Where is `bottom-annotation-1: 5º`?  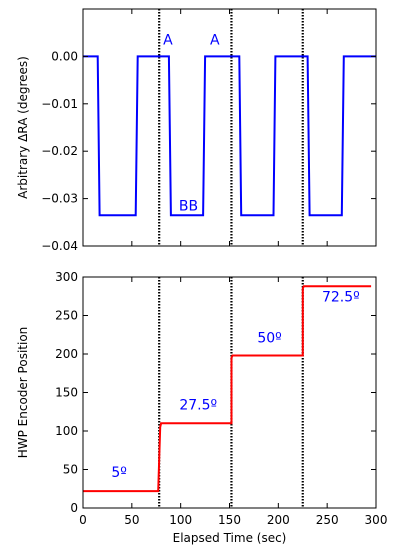
bottom-annotation-1: 5º is located at coordinates (119, 473).